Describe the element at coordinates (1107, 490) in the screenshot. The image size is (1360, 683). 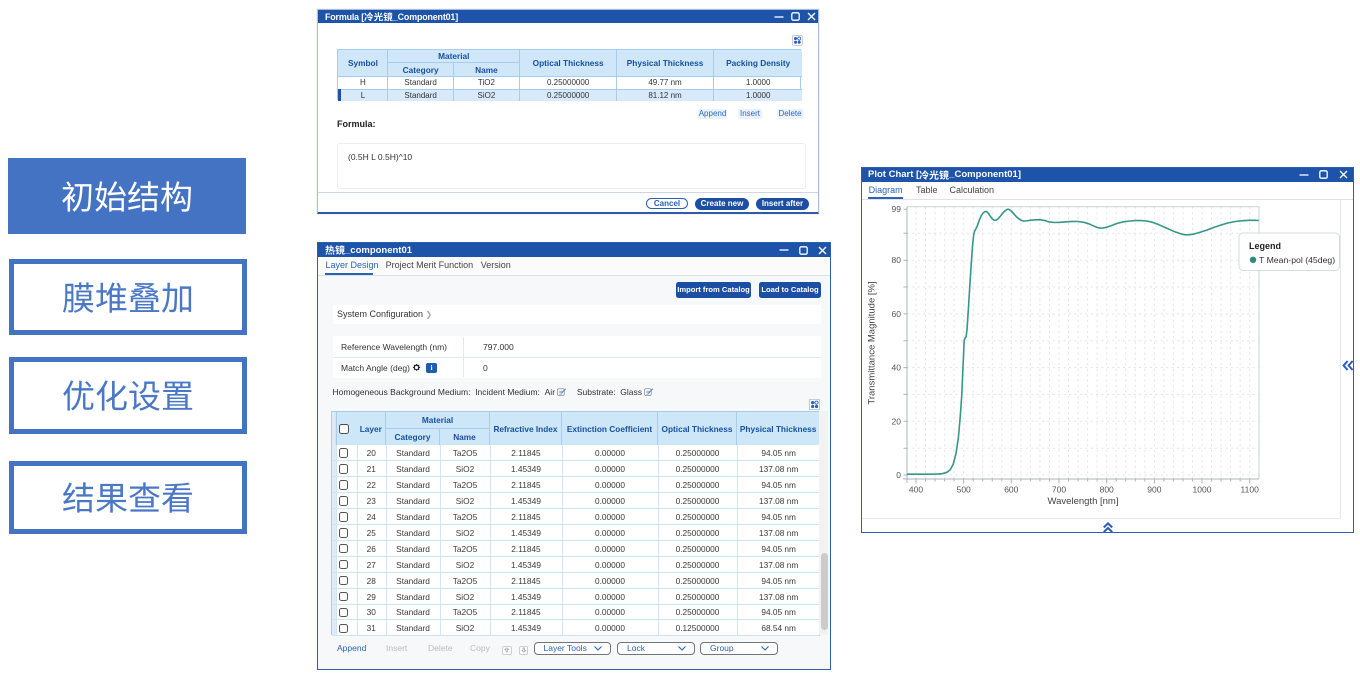
I see `svg-text: 800` at that location.